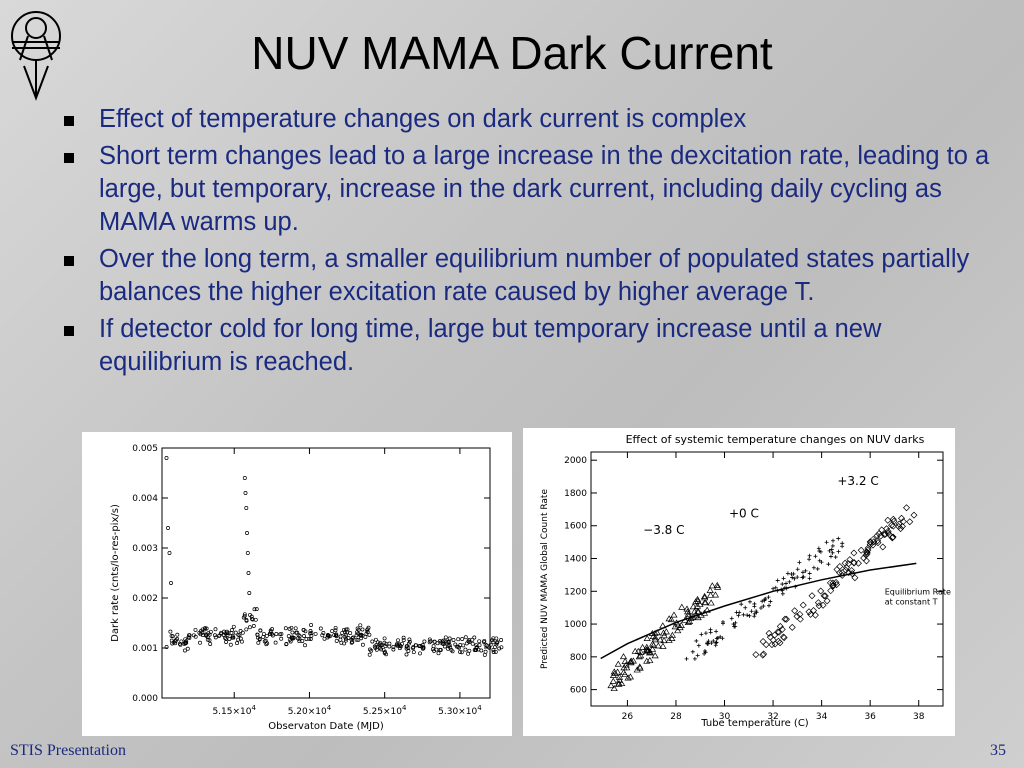 The height and width of the screenshot is (768, 1024). What do you see at coordinates (145, 599) in the screenshot?
I see `y-tick-label: 0.002` at bounding box center [145, 599].